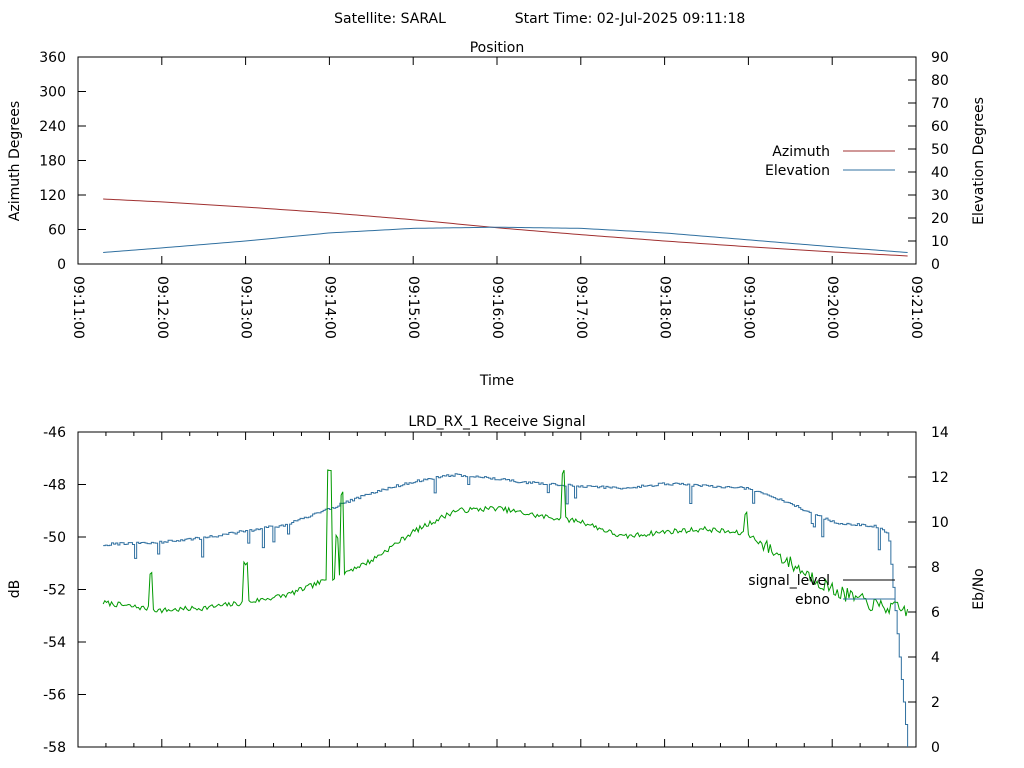 This screenshot has width=1024, height=768. Describe the element at coordinates (830, 161) in the screenshot. I see `position-legend: Azimuth Elevation` at that location.